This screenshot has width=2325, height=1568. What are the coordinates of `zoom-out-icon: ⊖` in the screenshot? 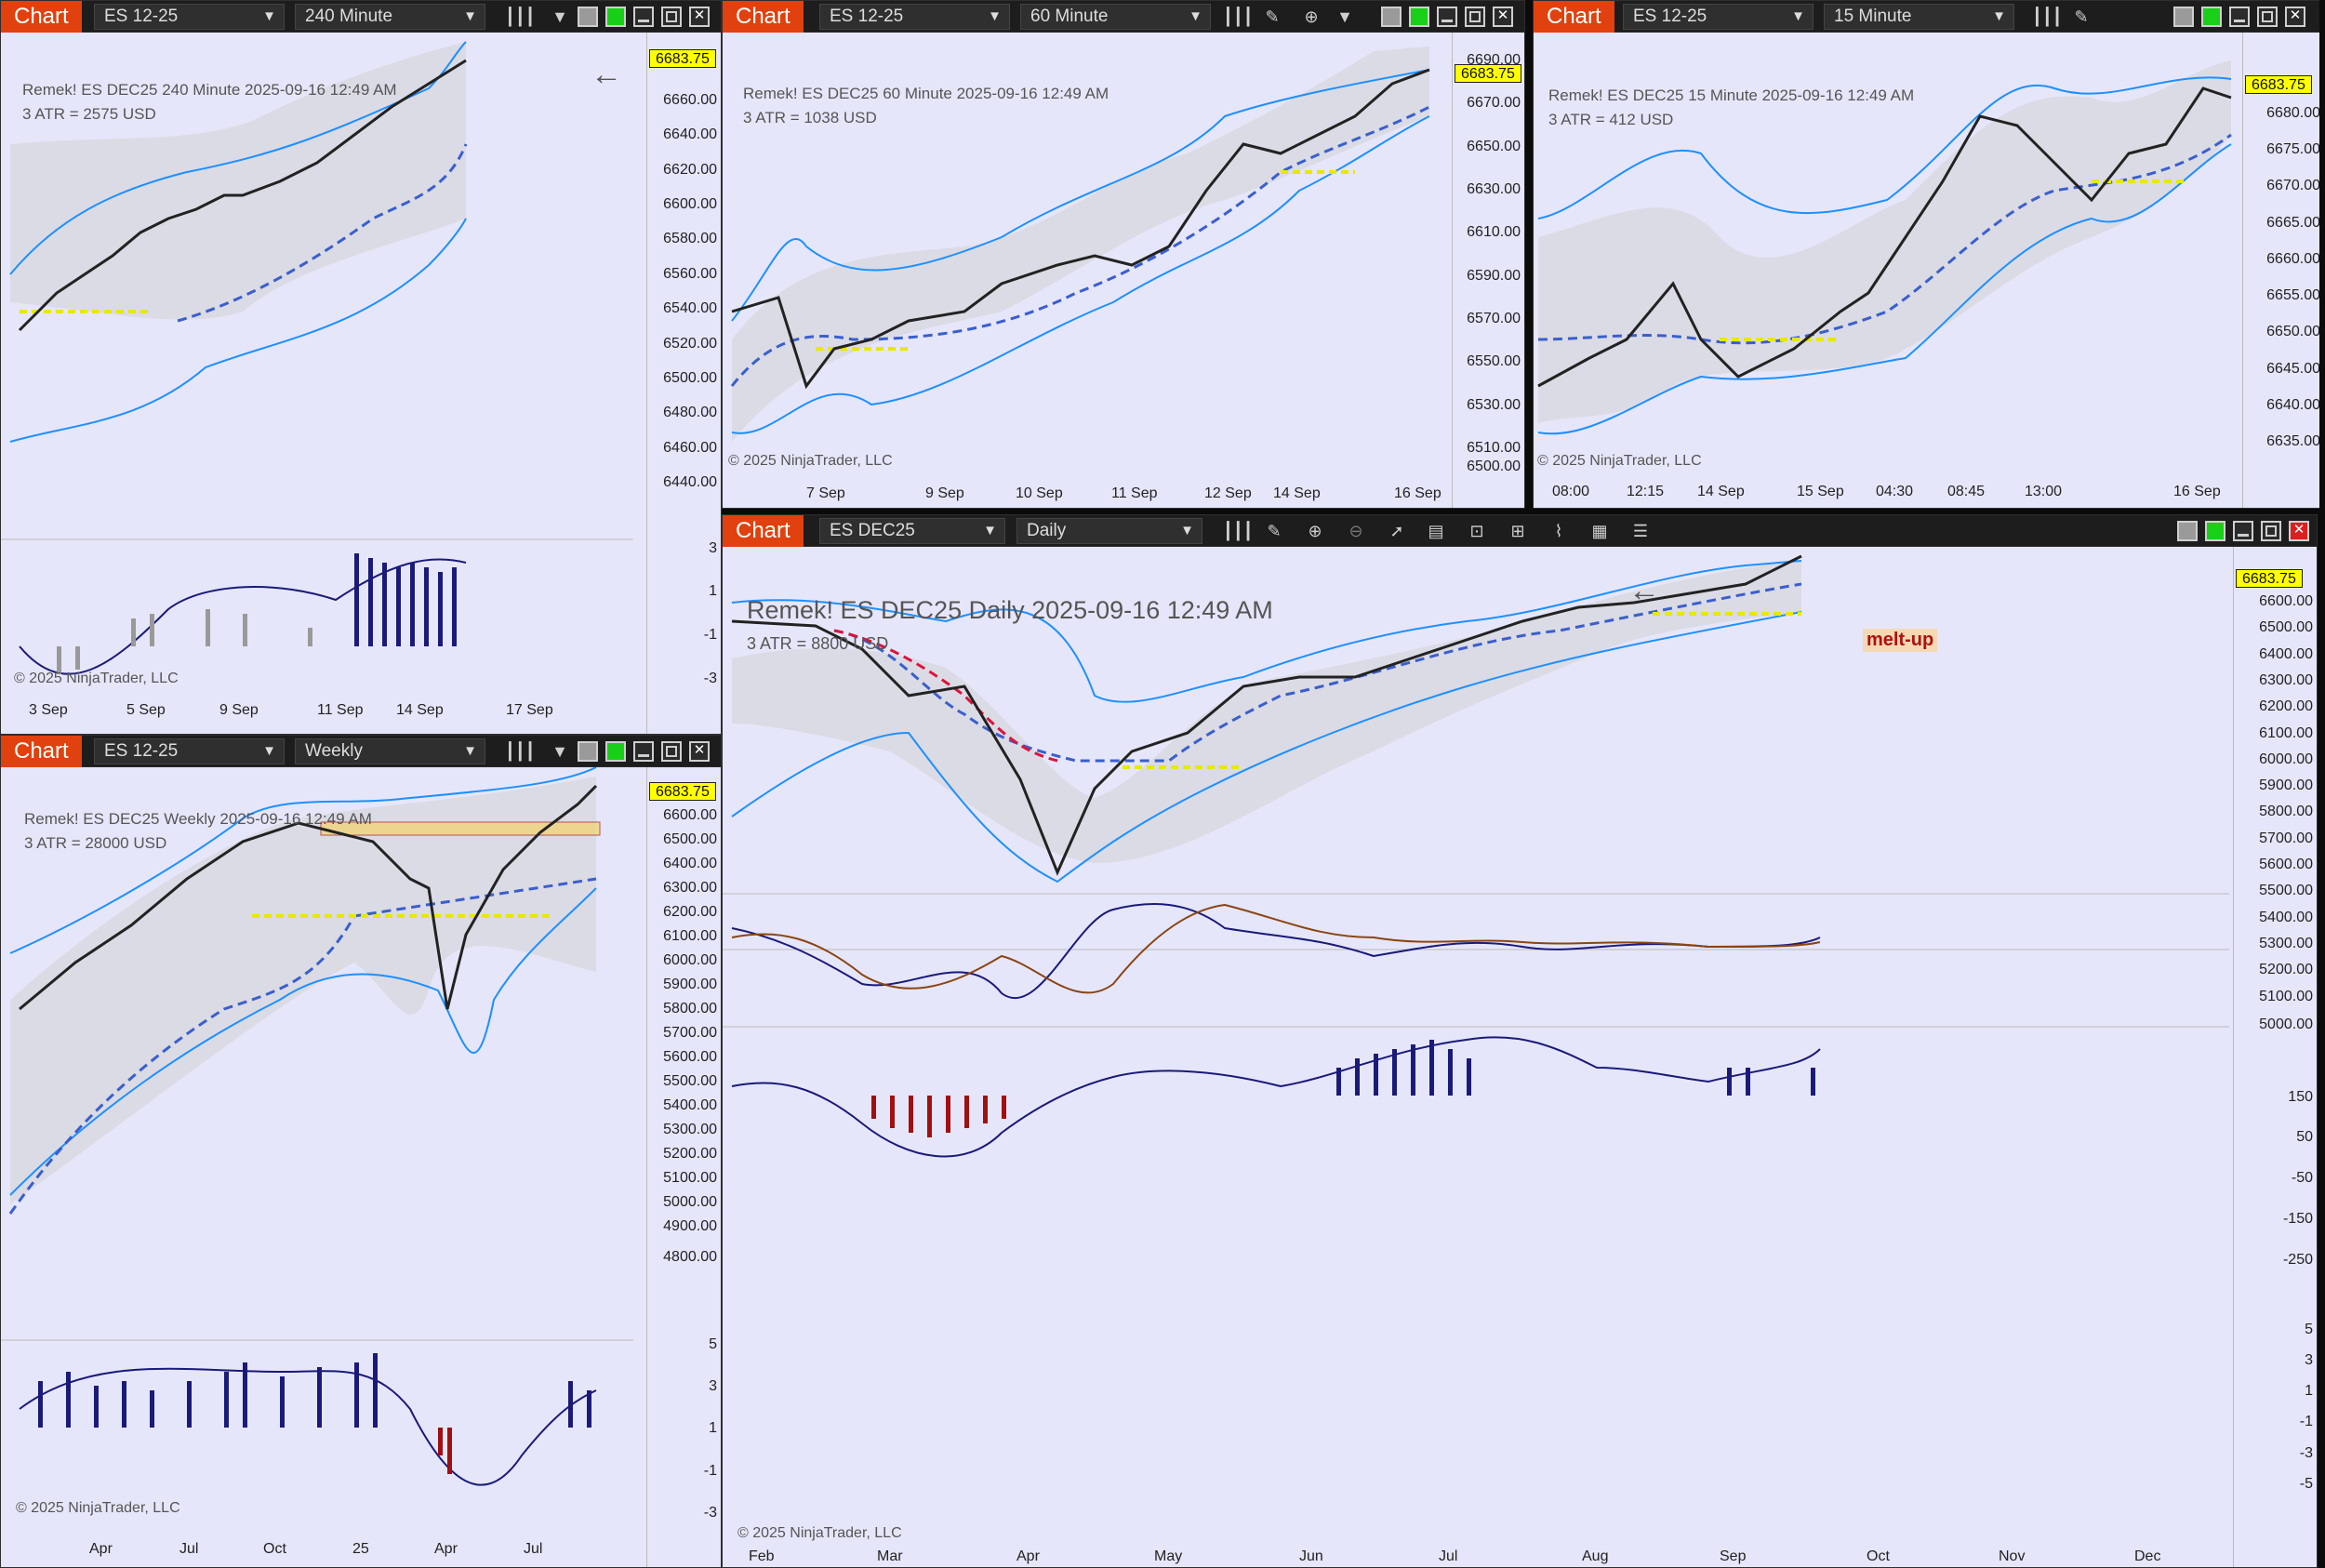 It's located at (1355, 531).